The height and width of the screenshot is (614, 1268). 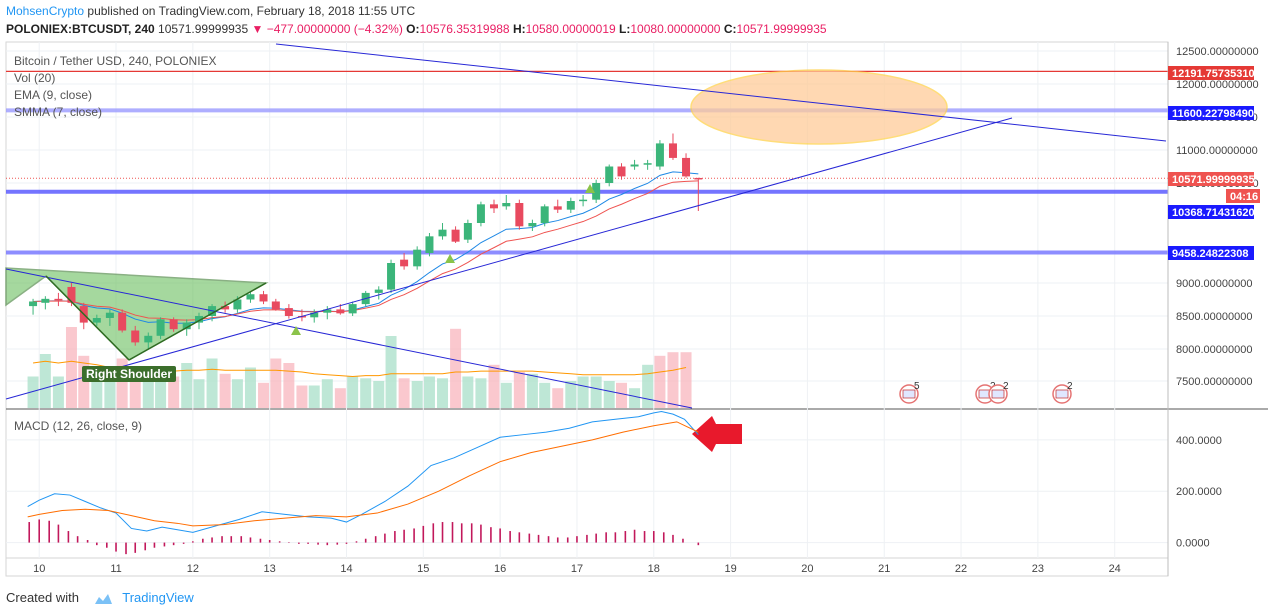 I want to click on macd-tick-label: 200.0000, so click(x=1199, y=492).